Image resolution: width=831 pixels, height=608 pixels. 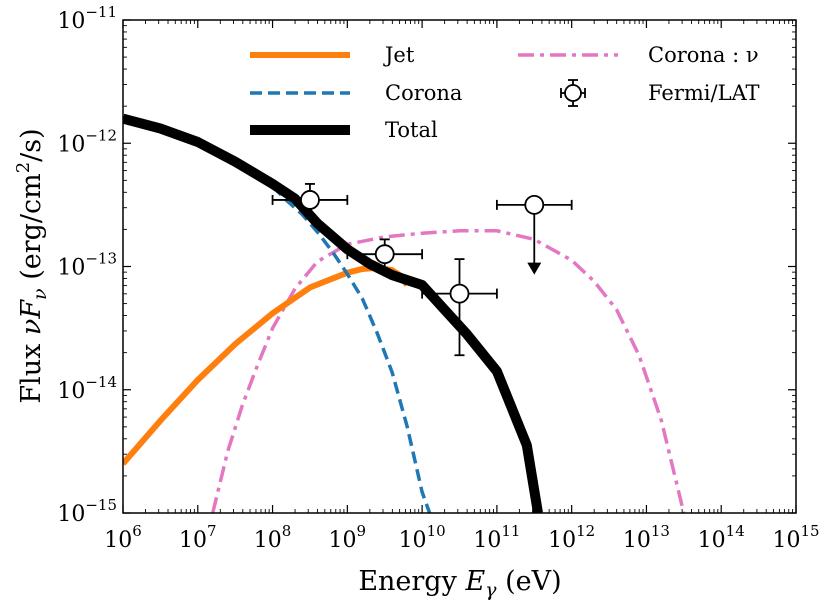 What do you see at coordinates (534, 234) in the screenshot?
I see `fermi-upper-limit` at bounding box center [534, 234].